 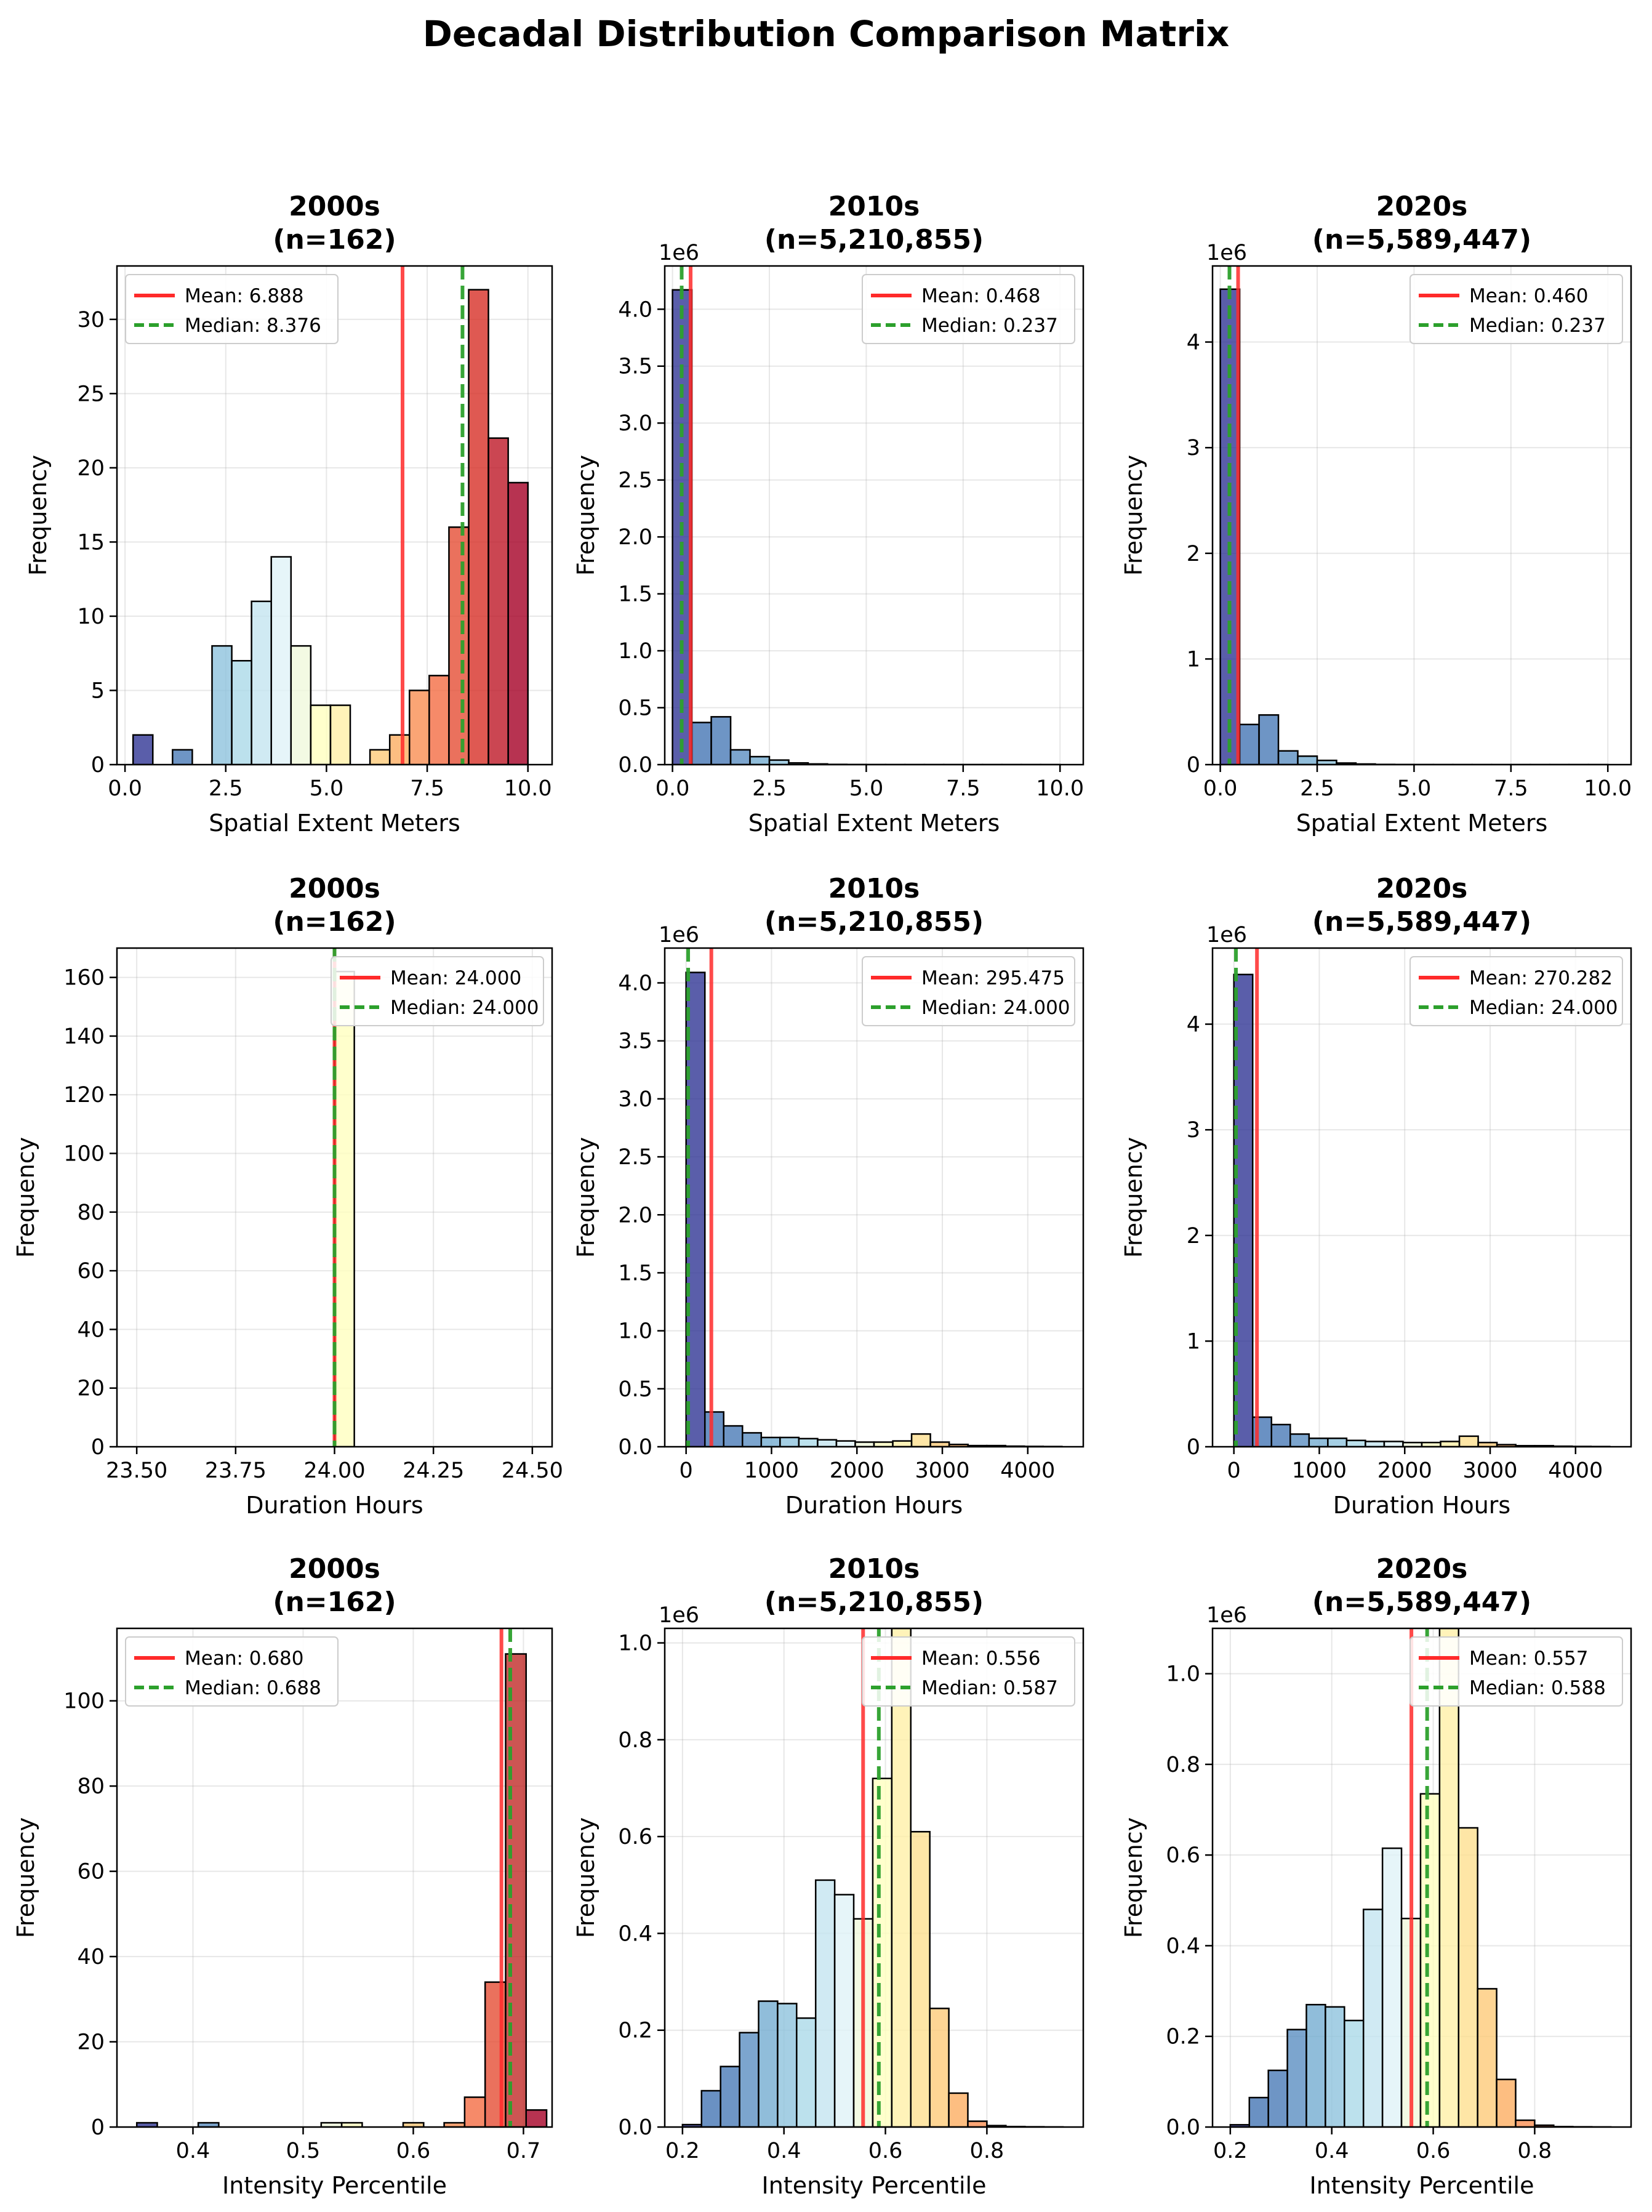 What do you see at coordinates (232, 309) in the screenshot?
I see `legend: Mean: 6.888 Median: 8.376` at bounding box center [232, 309].